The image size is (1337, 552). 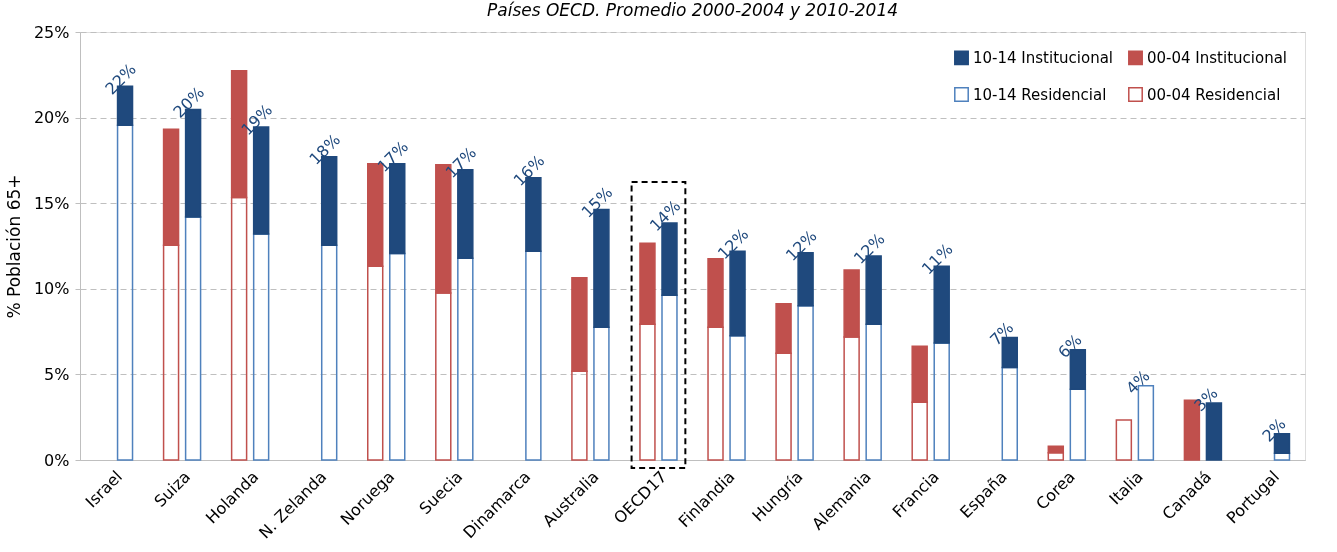 What do you see at coordinates (57, 374) in the screenshot?
I see `y-tick-label: 5%` at bounding box center [57, 374].